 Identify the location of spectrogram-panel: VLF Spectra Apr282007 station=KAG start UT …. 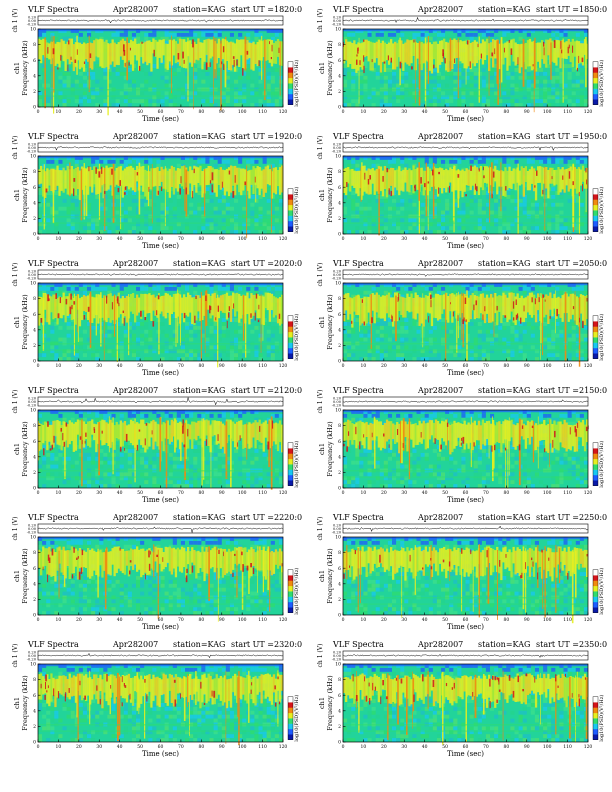
(158, 449).